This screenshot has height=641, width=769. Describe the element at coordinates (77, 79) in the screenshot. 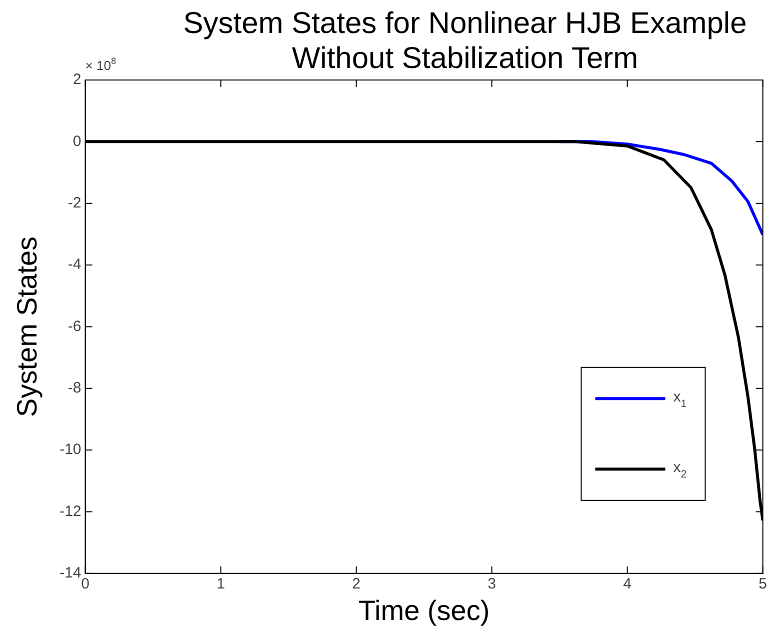

I see `y-tick-label: 2` at that location.